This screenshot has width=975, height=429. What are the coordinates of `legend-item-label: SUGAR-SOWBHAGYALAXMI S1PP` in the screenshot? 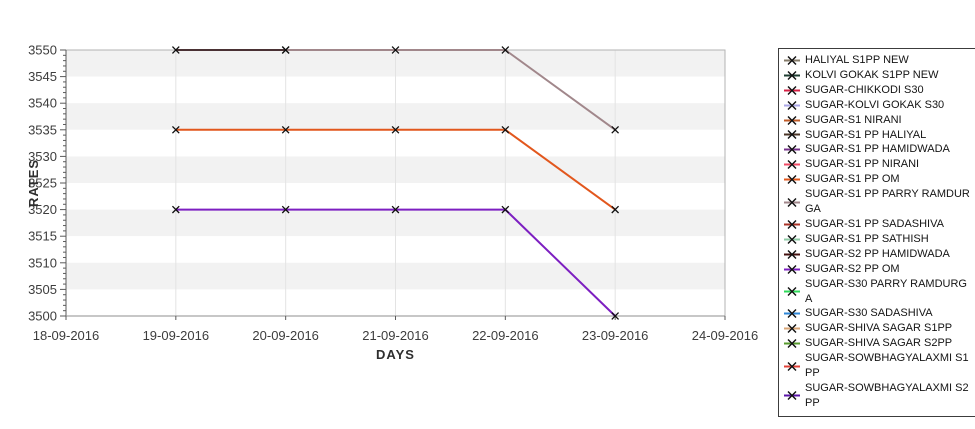 It's located at (887, 366).